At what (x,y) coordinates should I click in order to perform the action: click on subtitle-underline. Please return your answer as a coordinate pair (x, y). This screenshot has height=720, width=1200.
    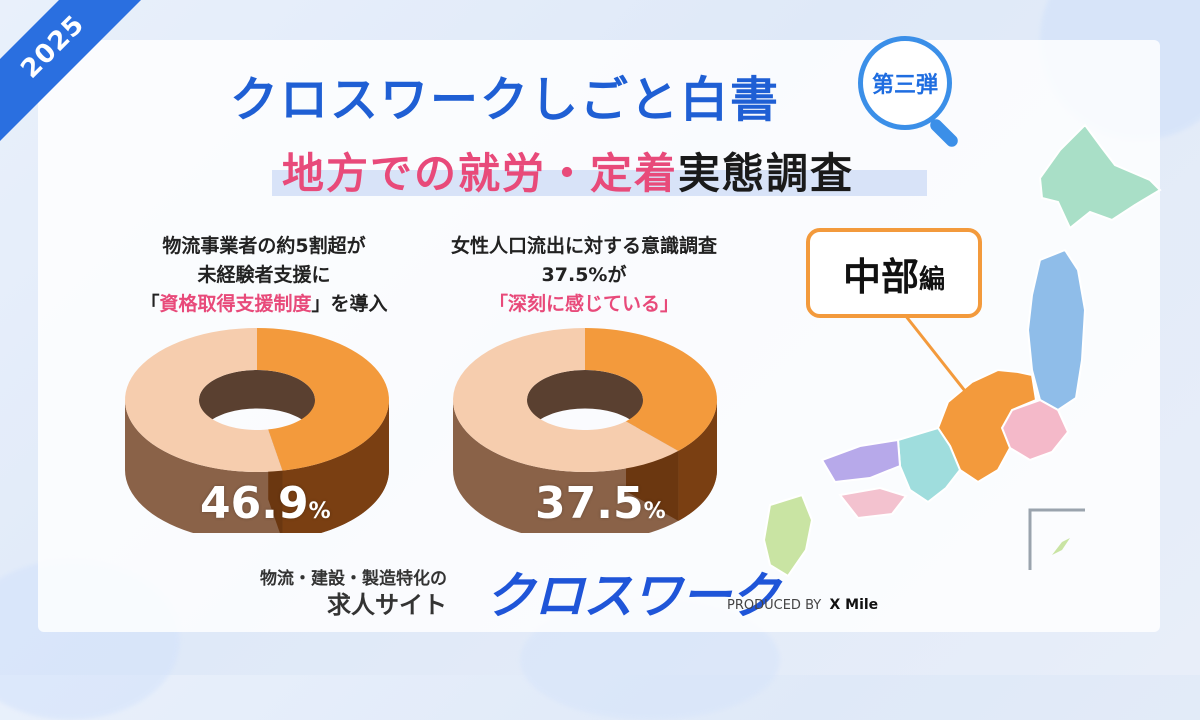
    Looking at the image, I should click on (599, 183).